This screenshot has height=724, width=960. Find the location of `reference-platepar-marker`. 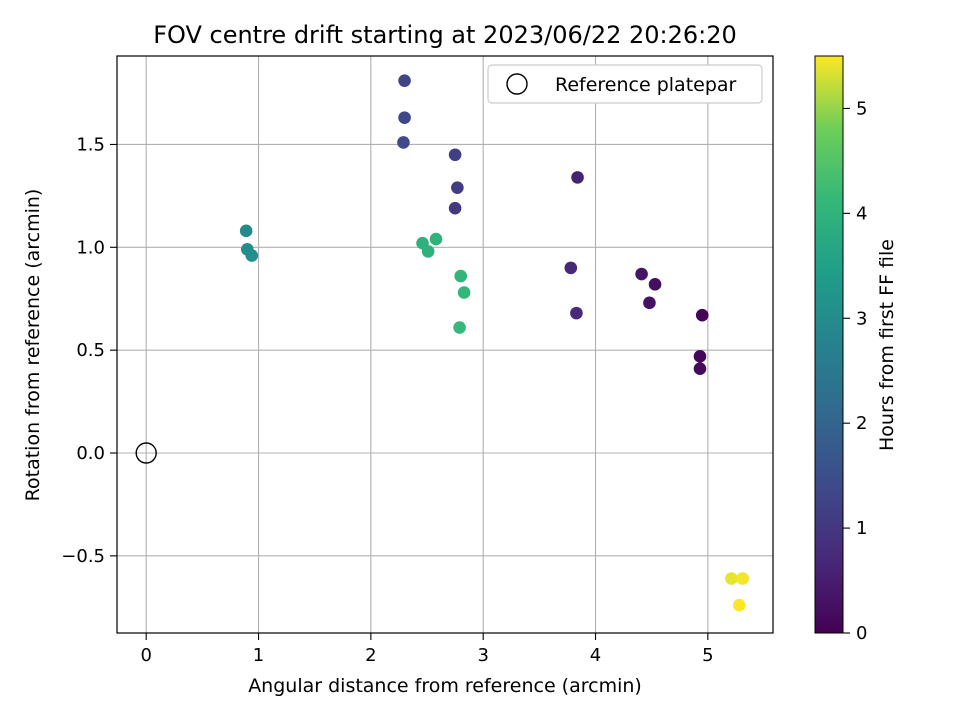

reference-platepar-marker is located at coordinates (146, 453).